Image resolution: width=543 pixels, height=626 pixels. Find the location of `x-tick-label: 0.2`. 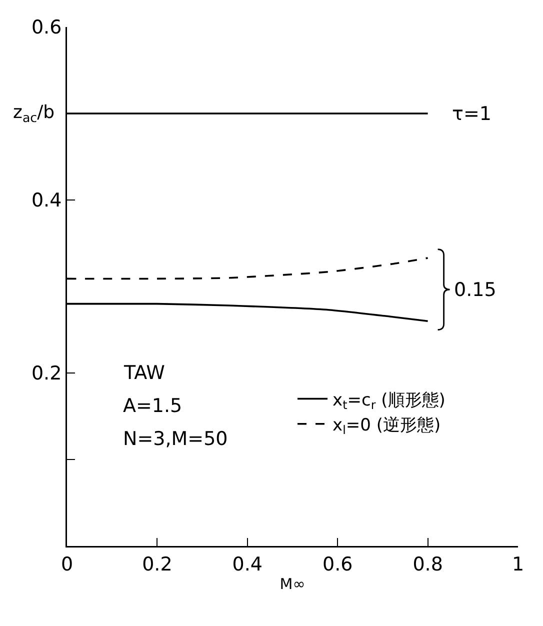

x-tick-label: 0.2 is located at coordinates (157, 564).